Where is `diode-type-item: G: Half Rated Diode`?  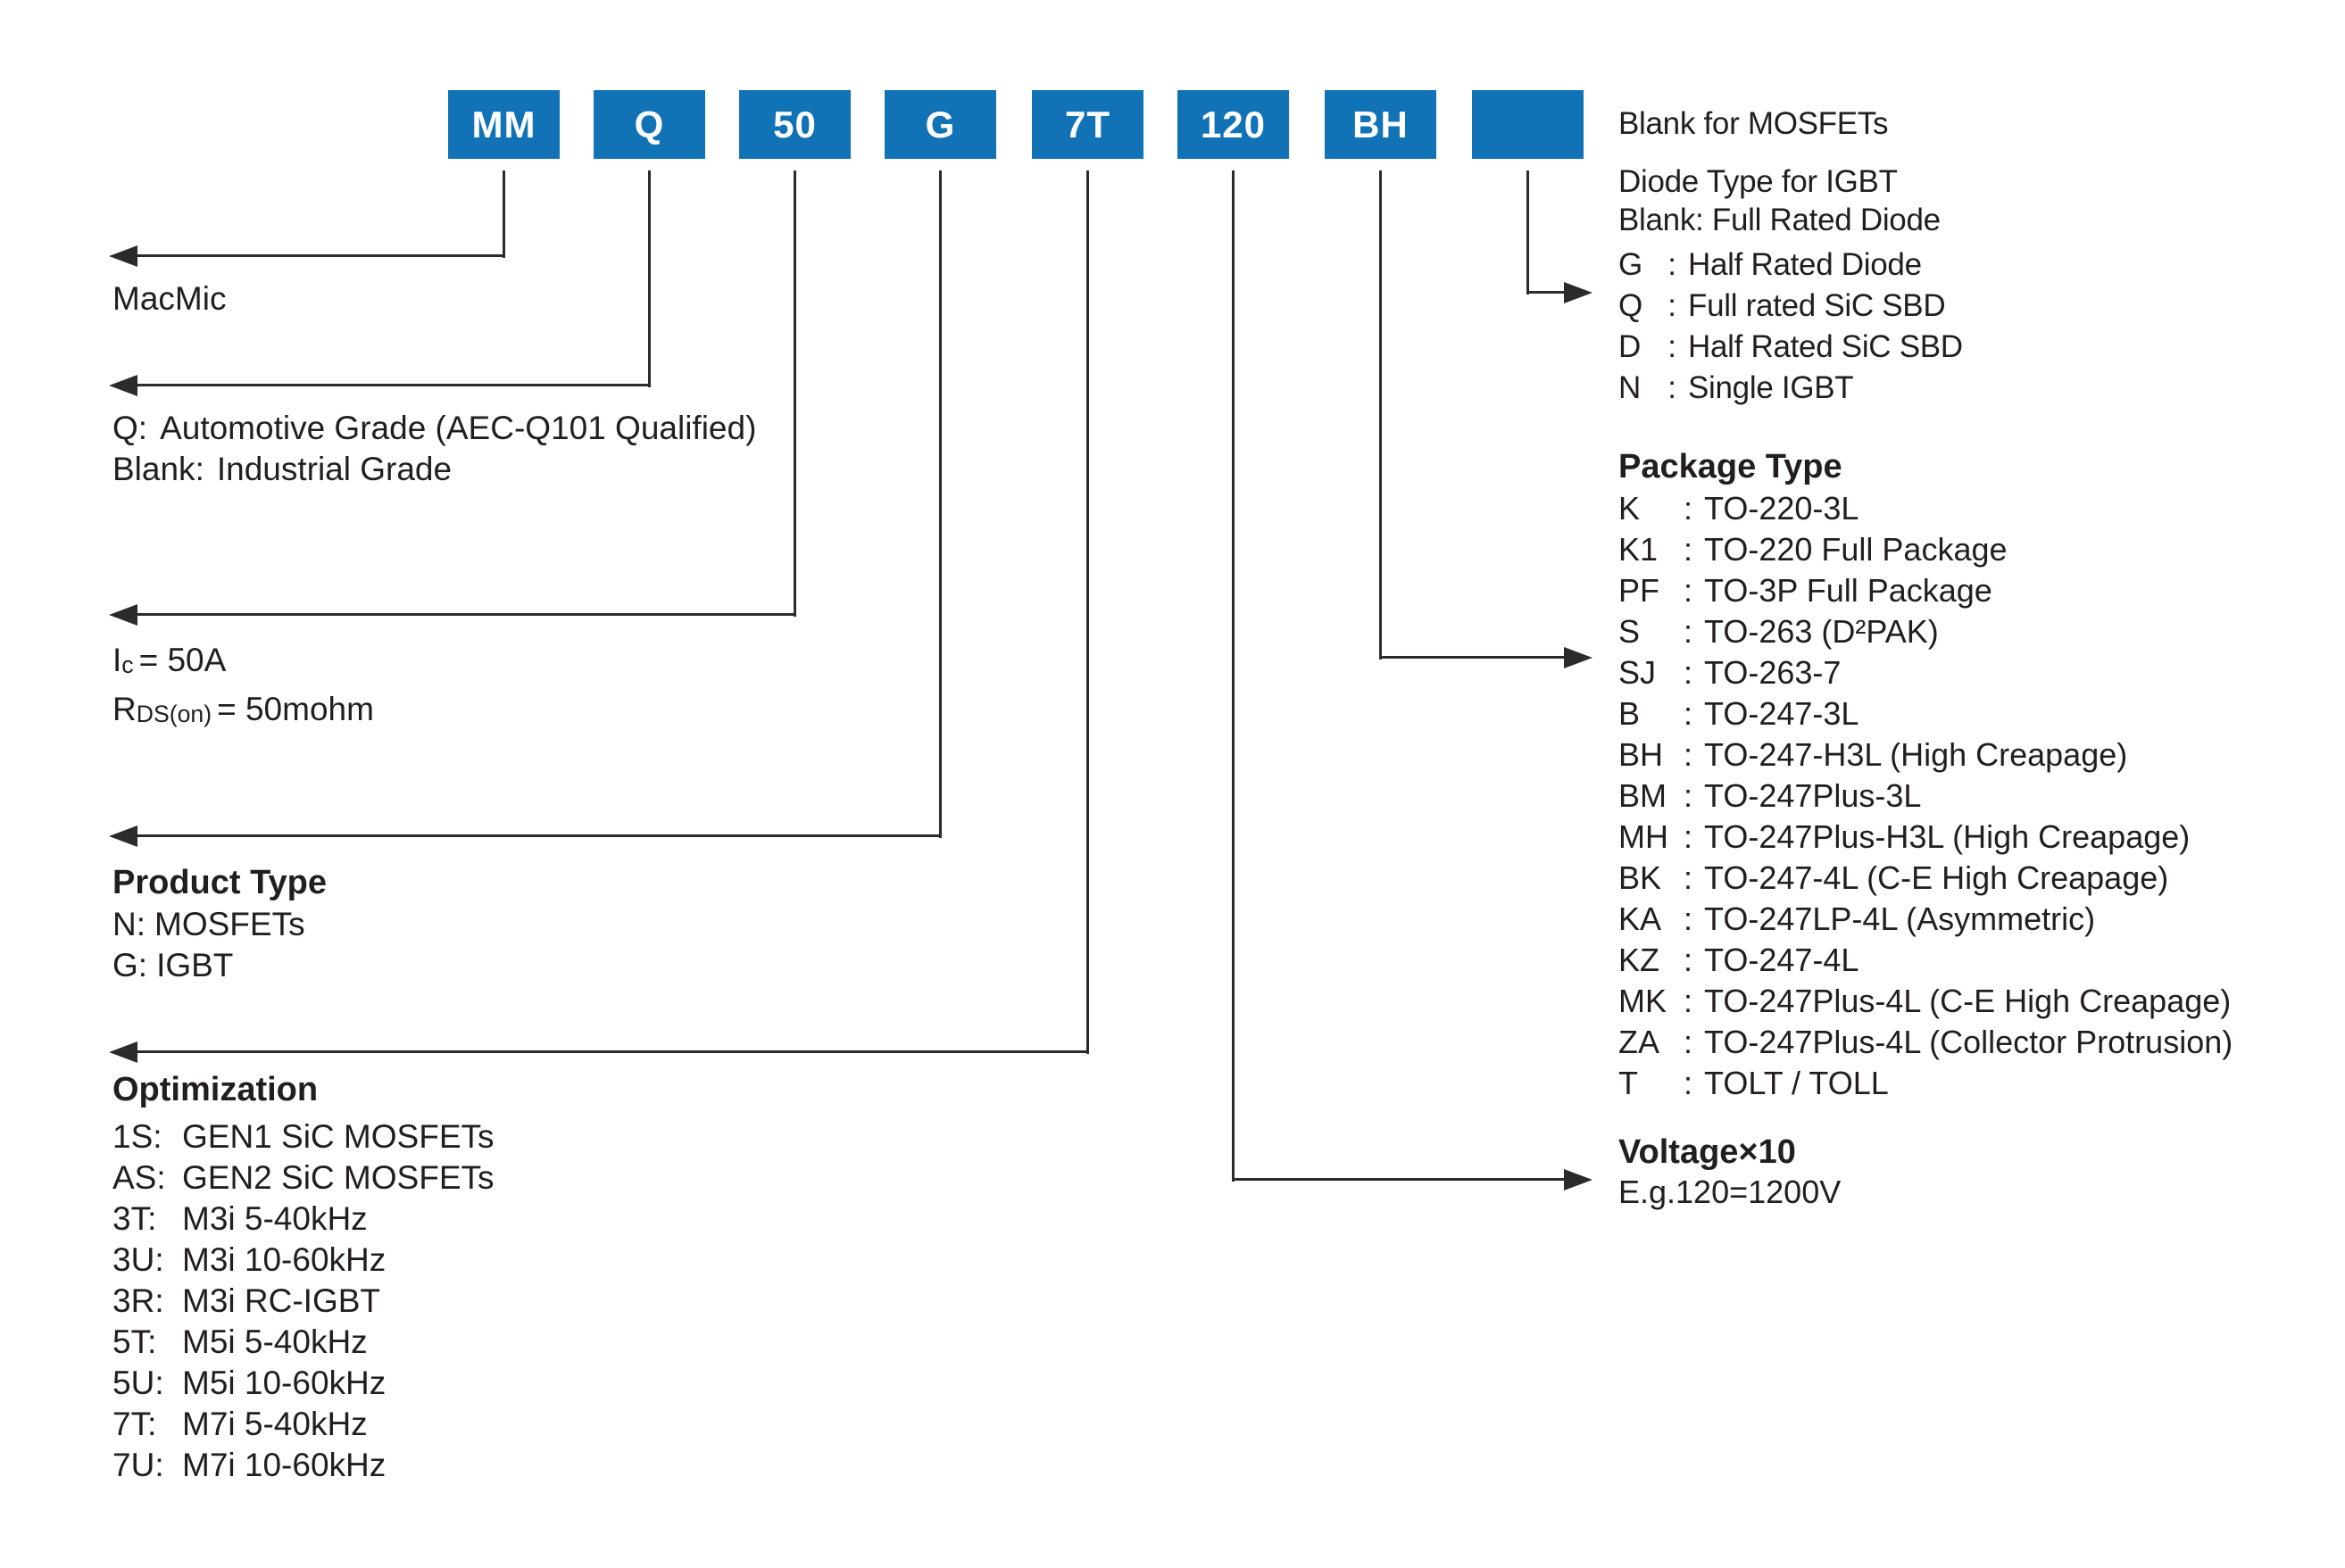 diode-type-item: G: Half Rated Diode is located at coordinates (1770, 264).